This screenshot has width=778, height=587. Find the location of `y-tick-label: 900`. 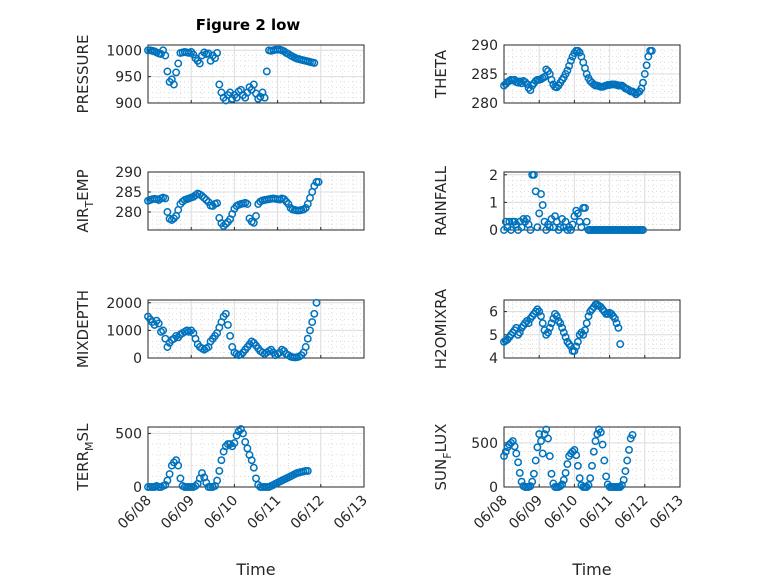

y-tick-label: 900 is located at coordinates (128, 104).